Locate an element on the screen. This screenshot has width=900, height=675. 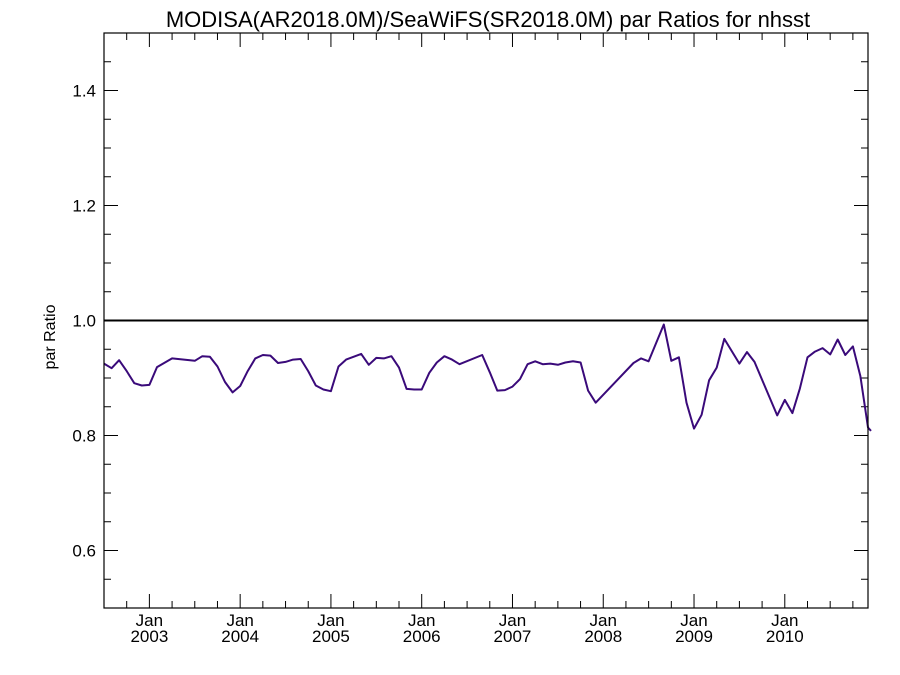
y-axis-label: par Ratio is located at coordinates (50, 336).